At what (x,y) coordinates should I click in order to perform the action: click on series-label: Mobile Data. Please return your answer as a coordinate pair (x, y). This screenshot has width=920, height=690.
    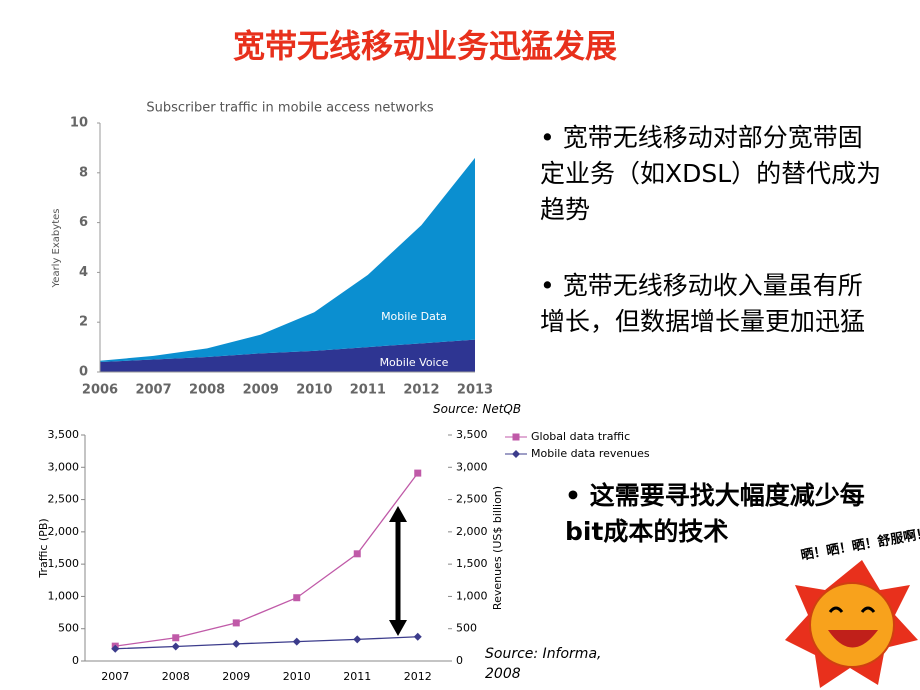
    Looking at the image, I should click on (414, 316).